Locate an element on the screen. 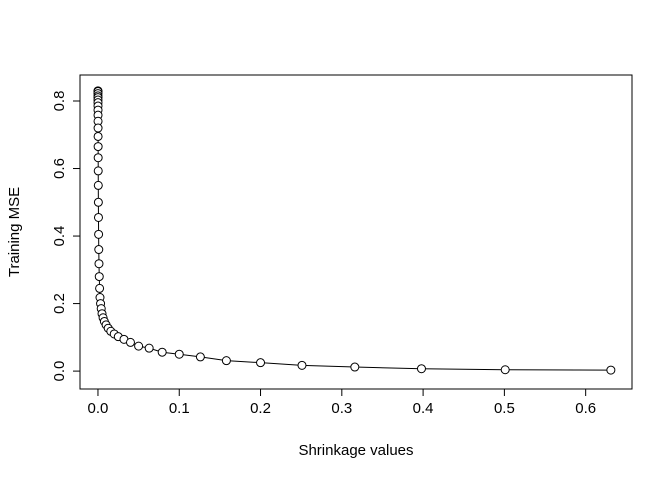 Image resolution: width=672 pixels, height=485 pixels. x-tick-label: 0.2 is located at coordinates (260, 408).